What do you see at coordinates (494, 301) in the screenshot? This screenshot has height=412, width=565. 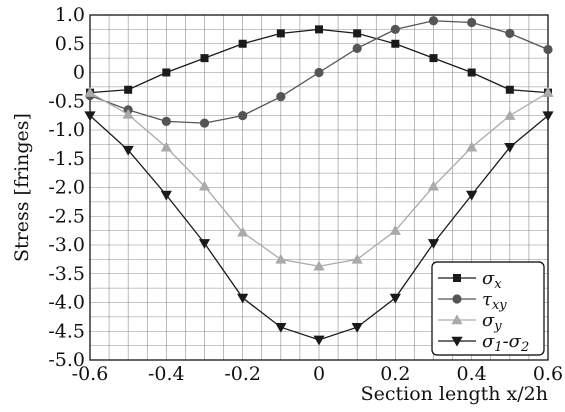 I see `legend-label: τxy` at bounding box center [494, 301].